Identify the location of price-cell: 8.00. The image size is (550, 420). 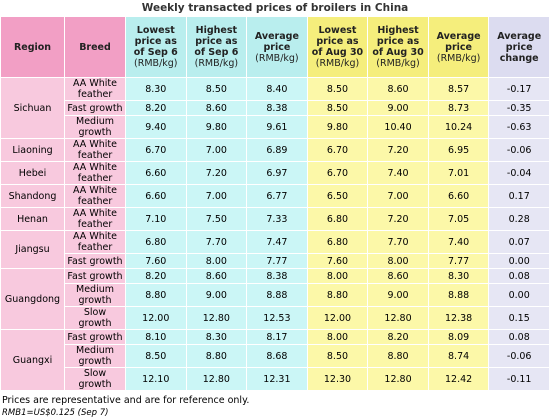
(398, 261).